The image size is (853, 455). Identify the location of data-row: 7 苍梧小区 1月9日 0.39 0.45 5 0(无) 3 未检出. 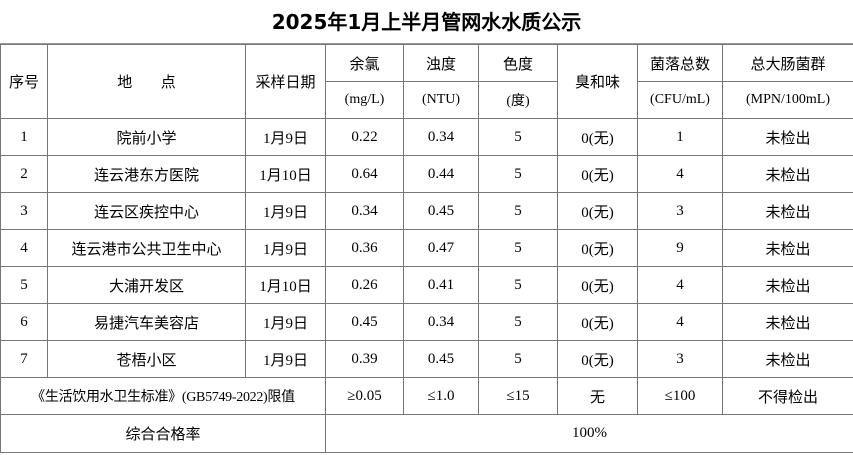
(426, 359).